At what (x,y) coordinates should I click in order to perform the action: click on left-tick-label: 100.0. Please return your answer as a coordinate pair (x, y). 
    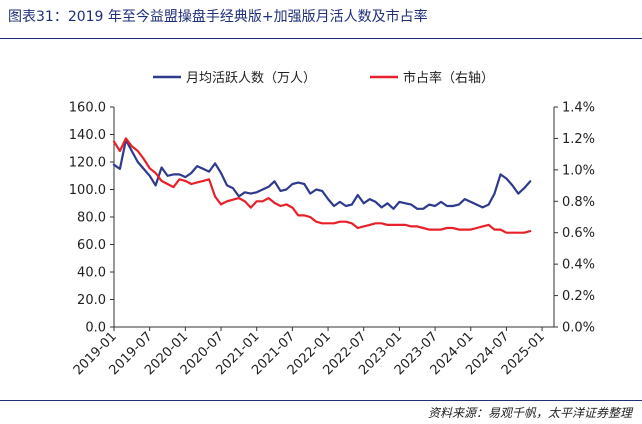
    Looking at the image, I should click on (87, 190).